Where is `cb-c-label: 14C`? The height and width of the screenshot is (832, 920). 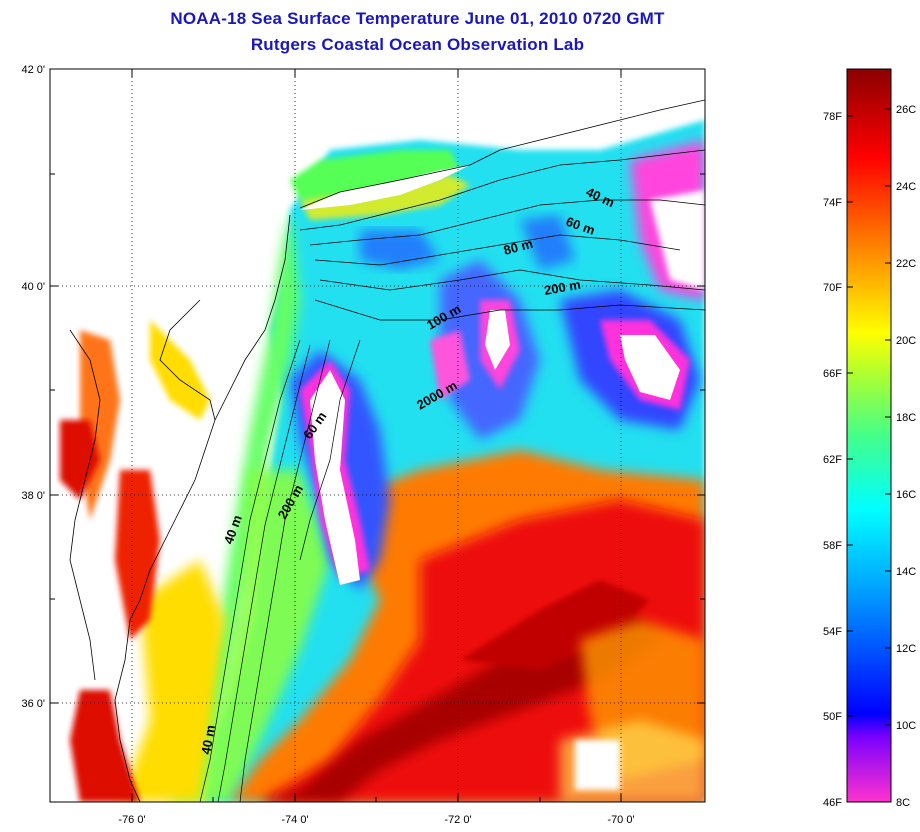
cb-c-label: 14C is located at coordinates (906, 572).